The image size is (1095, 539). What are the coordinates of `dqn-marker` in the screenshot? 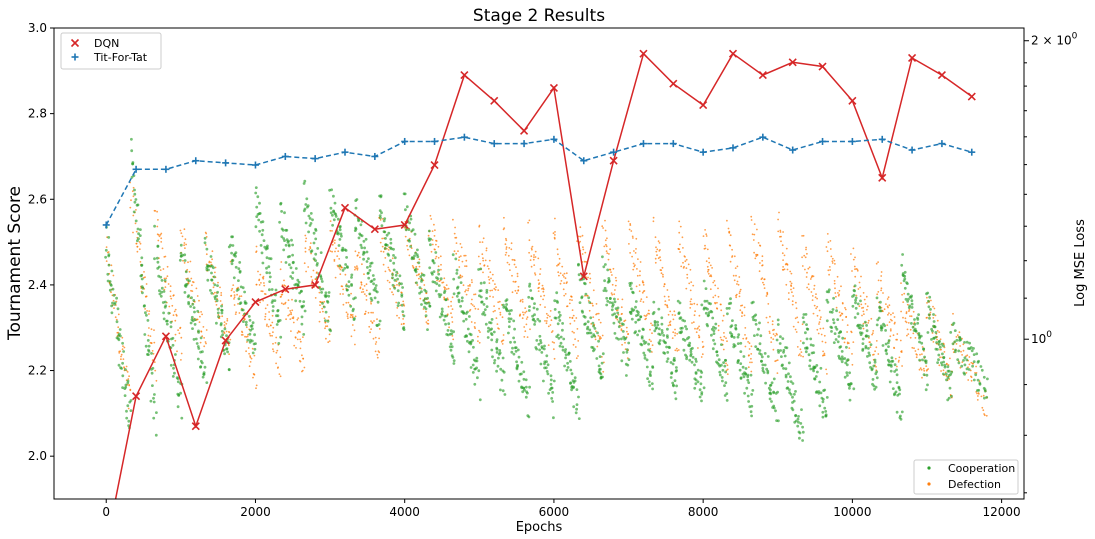 It's located at (733, 53).